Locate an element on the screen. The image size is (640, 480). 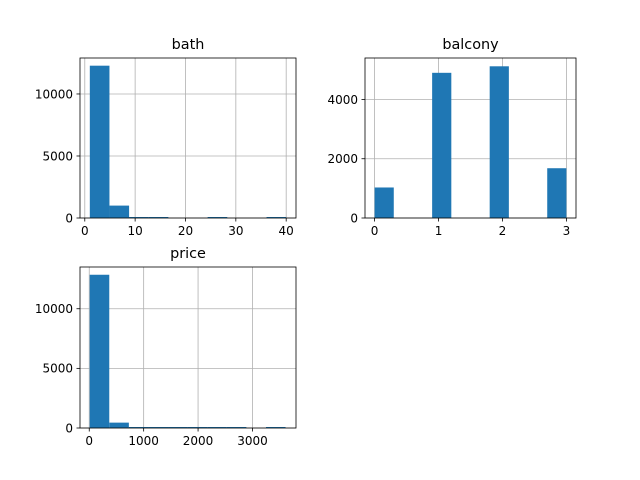
x-tick-label: 40 is located at coordinates (286, 231).